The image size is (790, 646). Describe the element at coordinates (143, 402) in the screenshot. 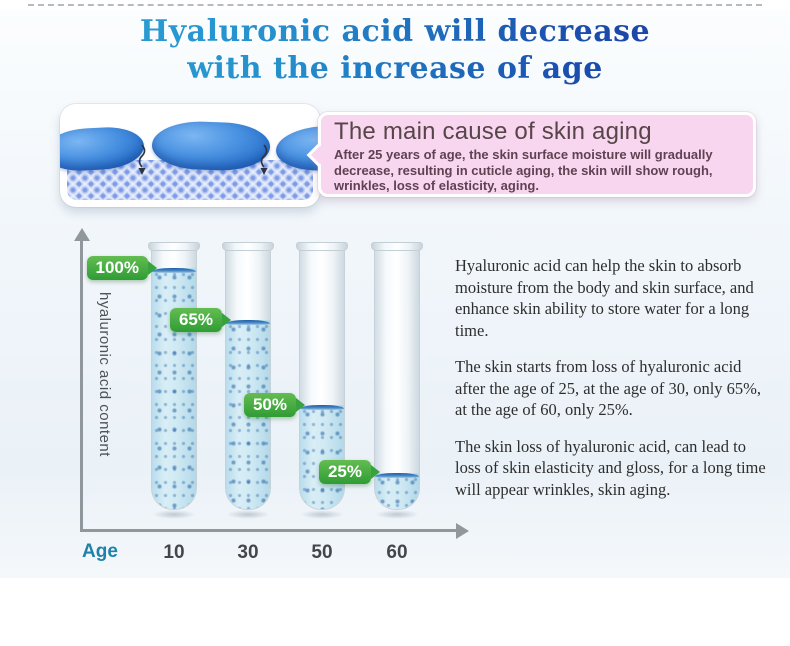

I see `test-tube-age-10: 100% 10` at that location.